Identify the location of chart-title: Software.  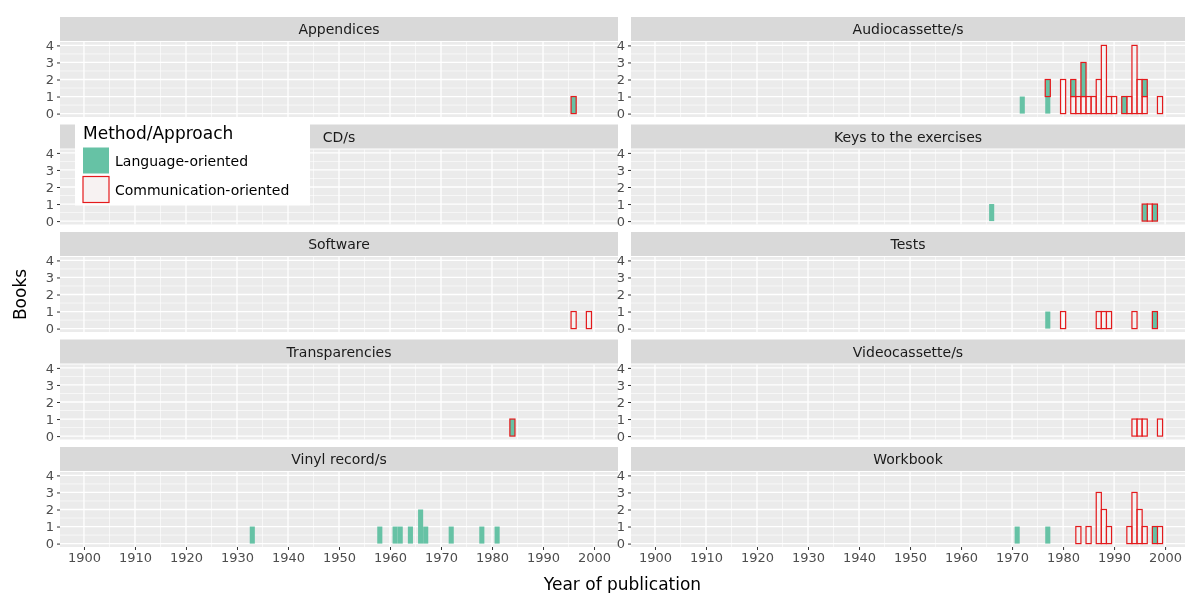
(339, 244).